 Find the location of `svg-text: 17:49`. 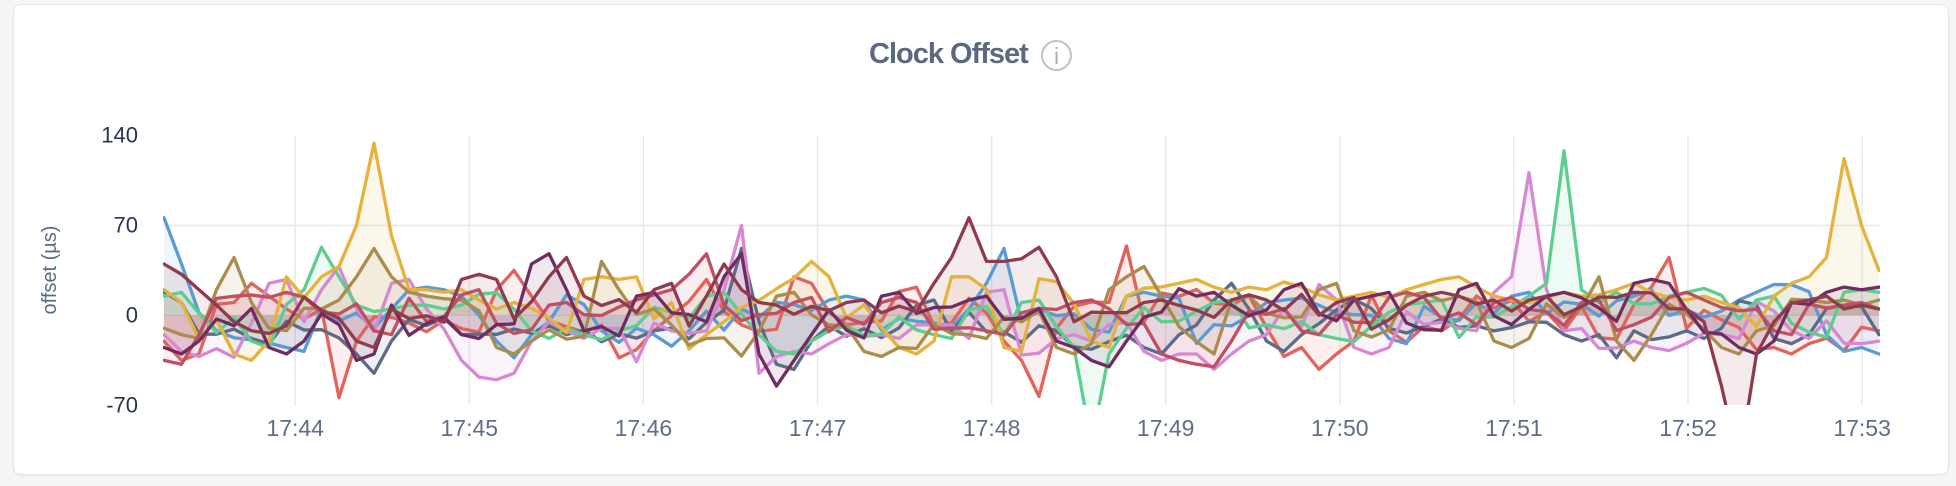

svg-text: 17:49 is located at coordinates (1166, 428).